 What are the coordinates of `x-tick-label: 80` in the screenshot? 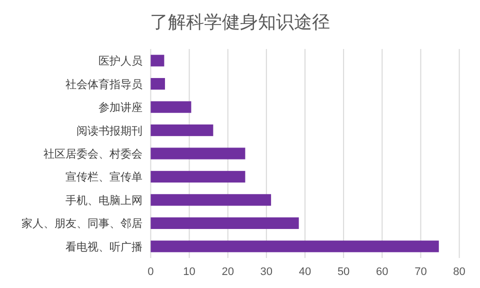 It's located at (459, 272).